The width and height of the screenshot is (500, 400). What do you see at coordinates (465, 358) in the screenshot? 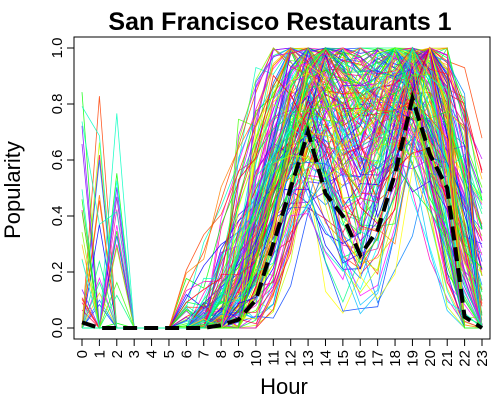
I see `x-tick-label: 22` at bounding box center [465, 358].